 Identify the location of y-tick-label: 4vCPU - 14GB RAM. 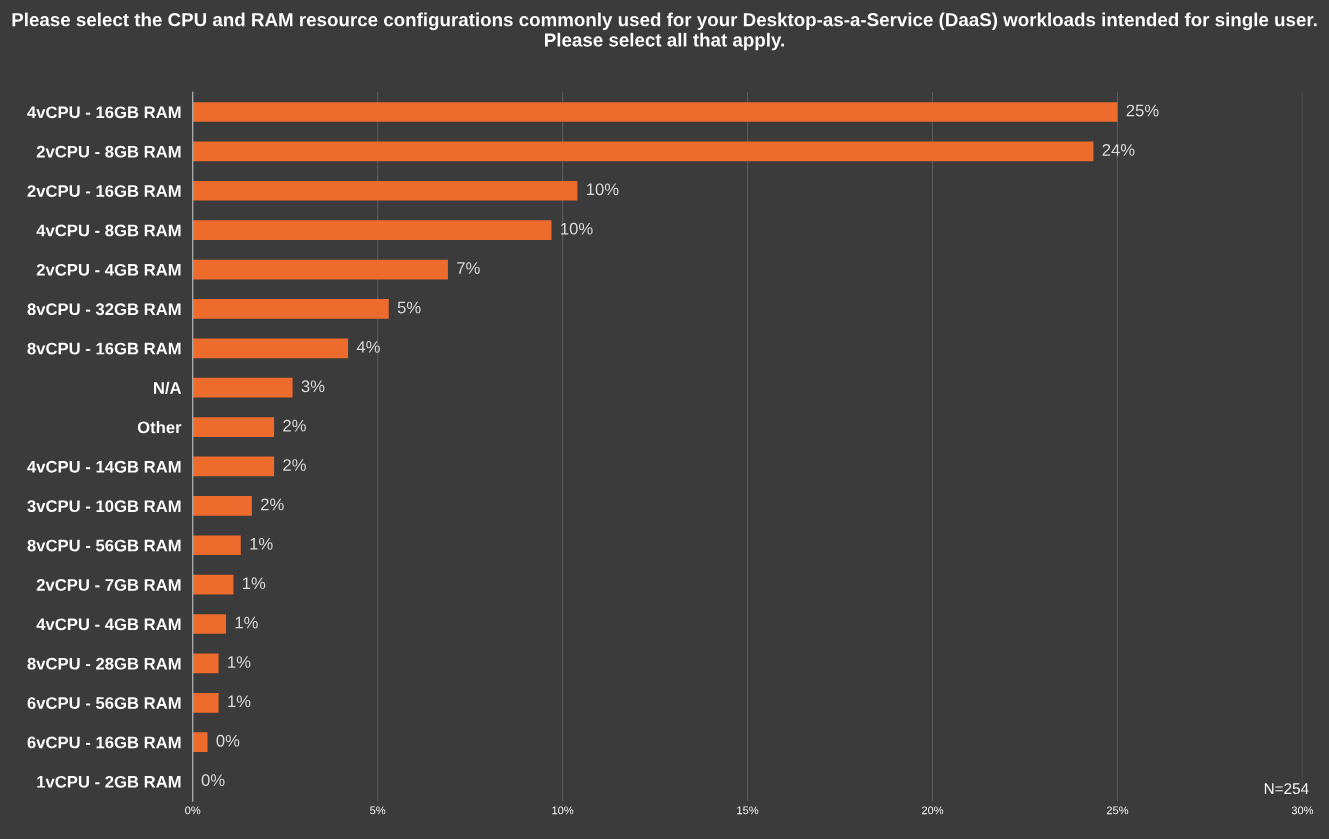
(104, 466).